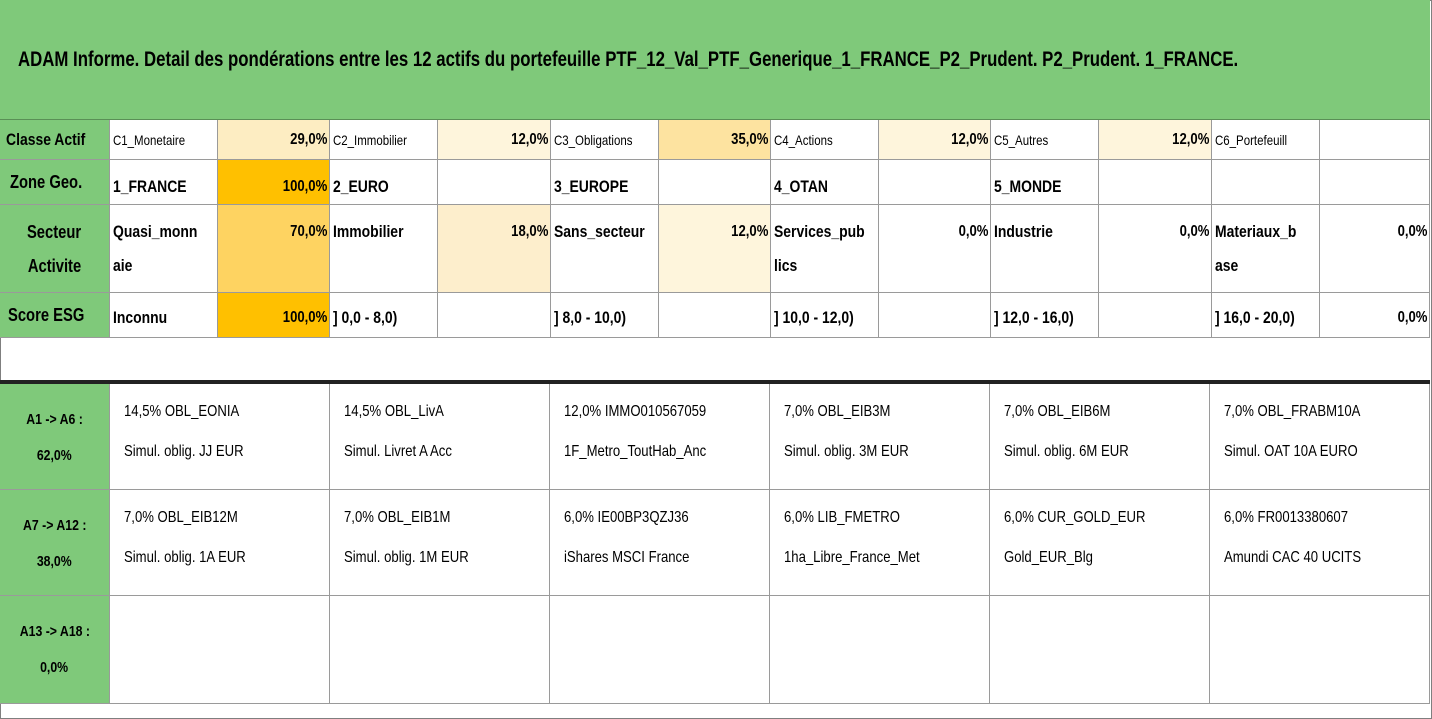 This screenshot has width=1432, height=719. I want to click on esg-name-4: ] 10,0 - 12,0), so click(825, 315).